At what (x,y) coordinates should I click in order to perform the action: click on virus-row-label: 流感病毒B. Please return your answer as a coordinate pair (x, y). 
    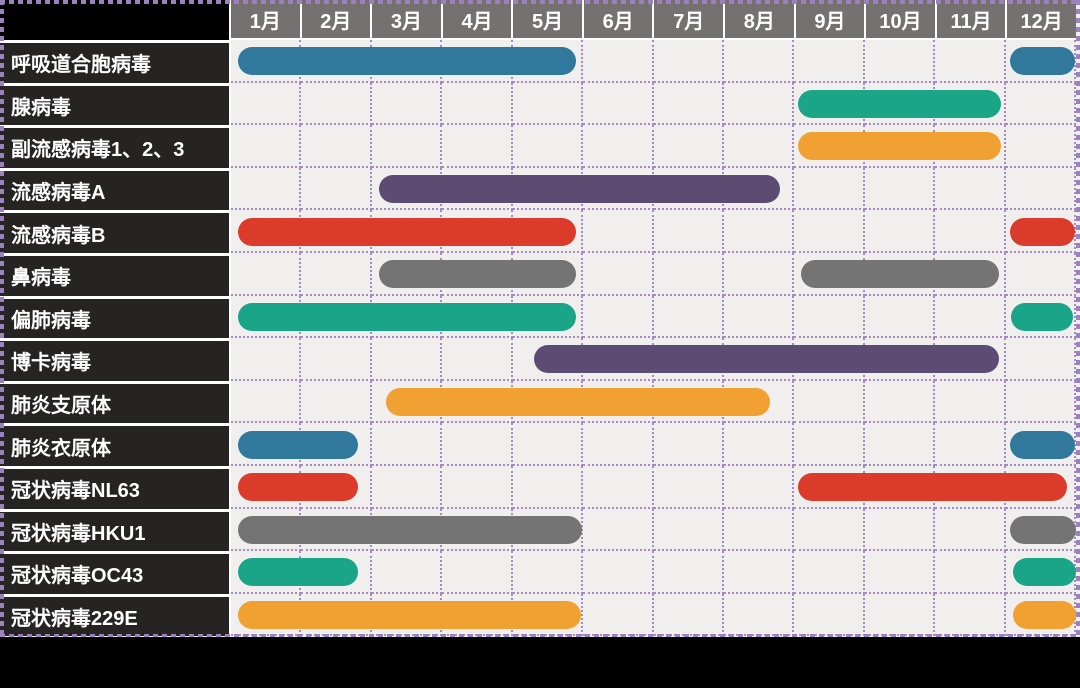
    Looking at the image, I should click on (115, 231).